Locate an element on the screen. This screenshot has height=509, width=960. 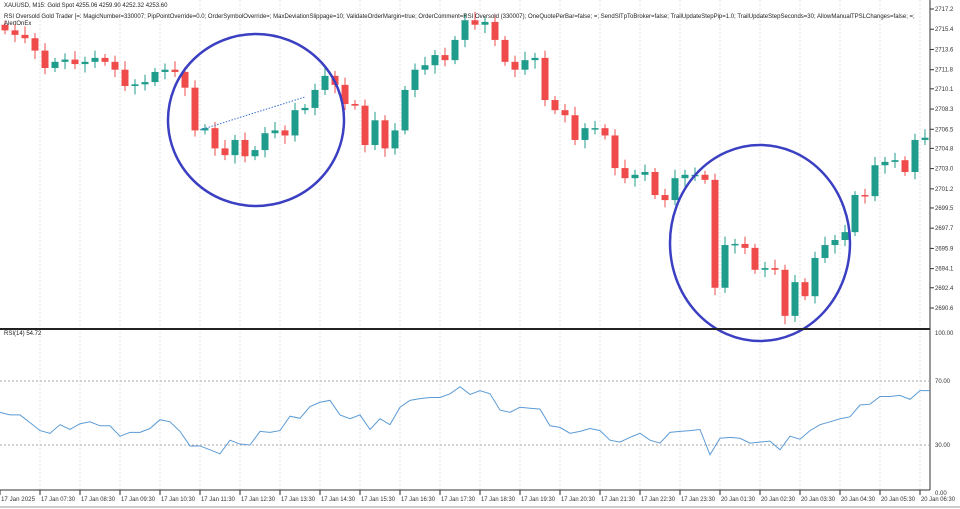
price-tick-label: 2715.4 is located at coordinates (944, 30).